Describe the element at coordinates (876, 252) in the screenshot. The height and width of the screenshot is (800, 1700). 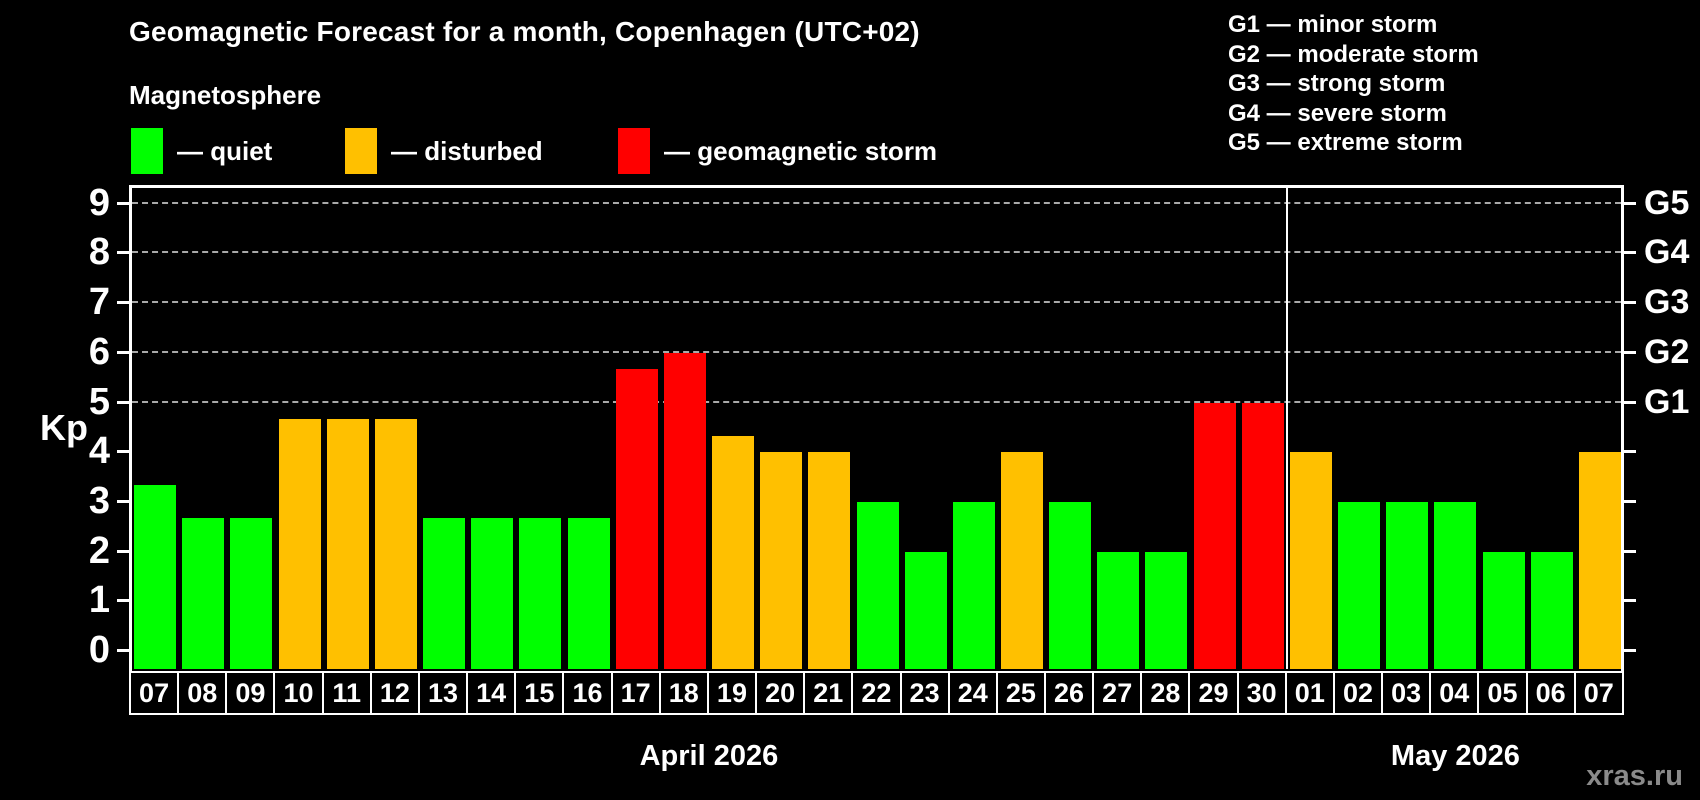
I see `gridline-kp8` at that location.